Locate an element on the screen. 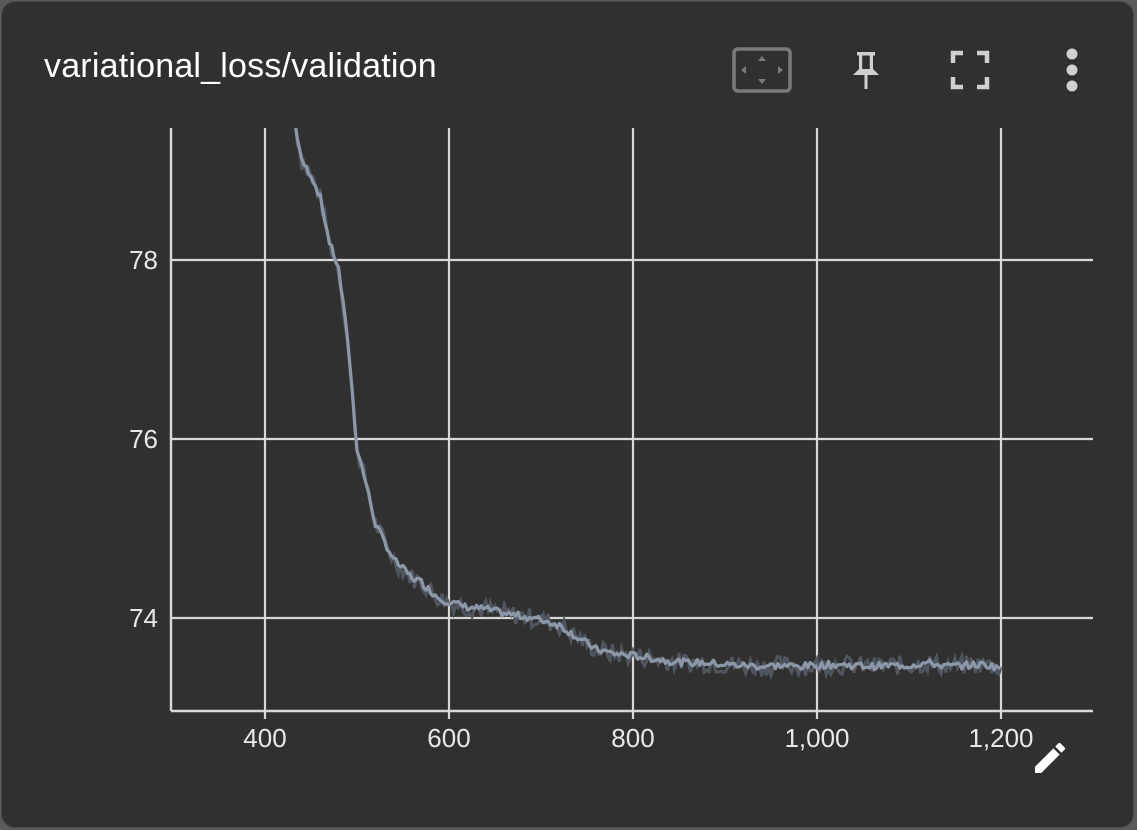 This screenshot has height=830, width=1137. chart-title: variational_loss/validation is located at coordinates (240, 66).